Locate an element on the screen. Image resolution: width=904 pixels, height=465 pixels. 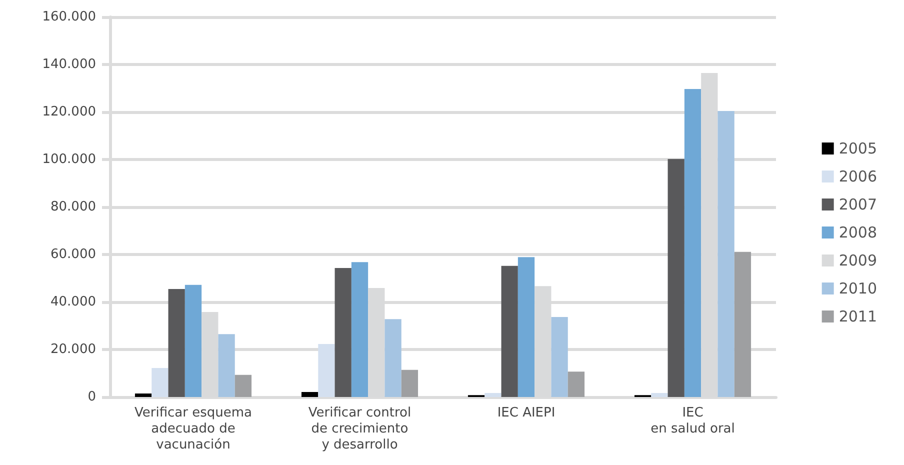
legend-label: 2010 is located at coordinates (858, 289).